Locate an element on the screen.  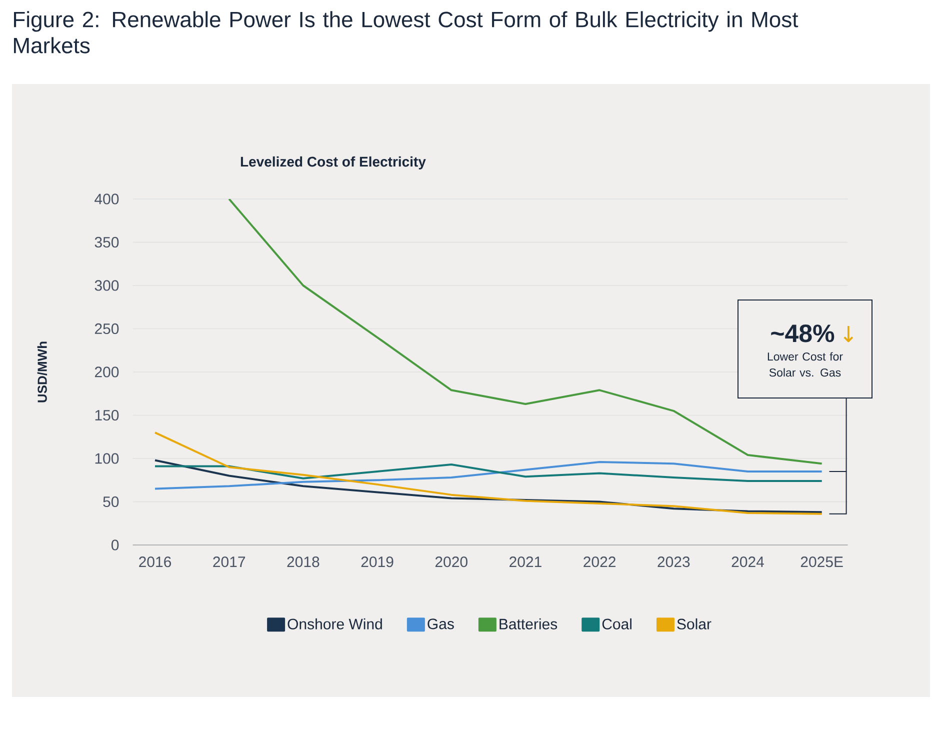
x-tick-label: 2022 is located at coordinates (600, 562).